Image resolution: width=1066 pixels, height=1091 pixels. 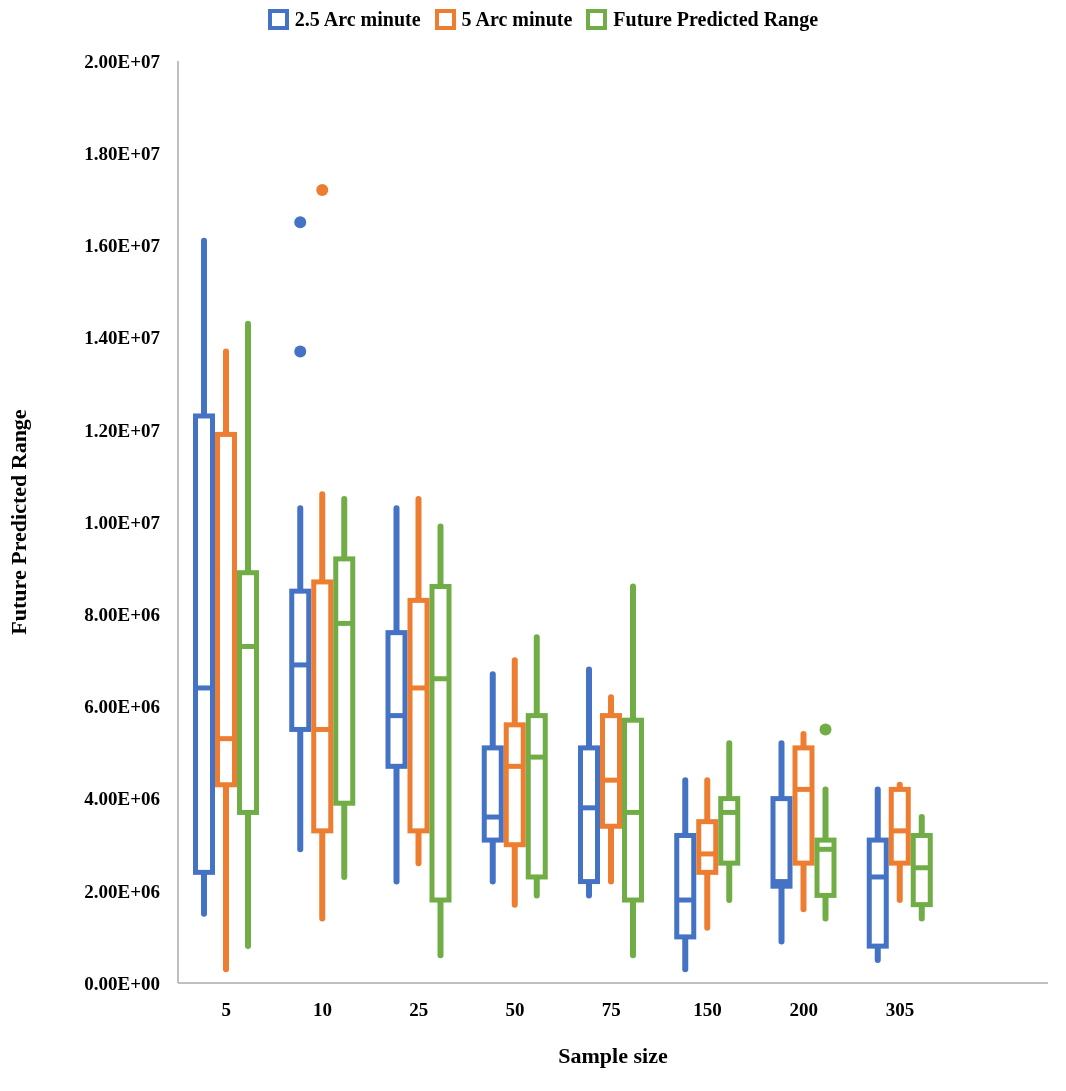 What do you see at coordinates (122, 522) in the screenshot?
I see `y-tick-label: 1.00E+07` at bounding box center [122, 522].